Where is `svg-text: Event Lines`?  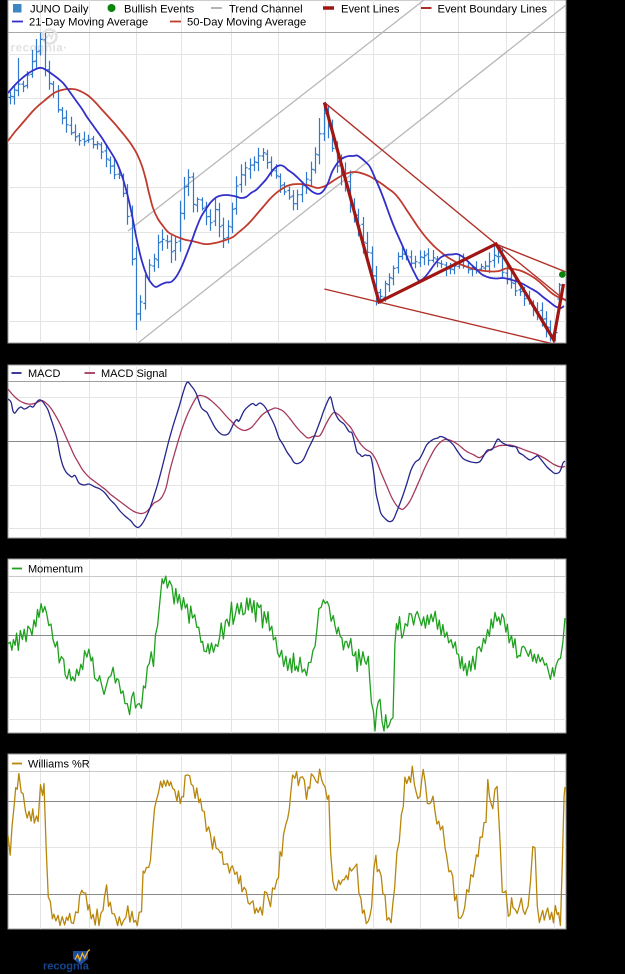
svg-text: Event Lines is located at coordinates (370, 10).